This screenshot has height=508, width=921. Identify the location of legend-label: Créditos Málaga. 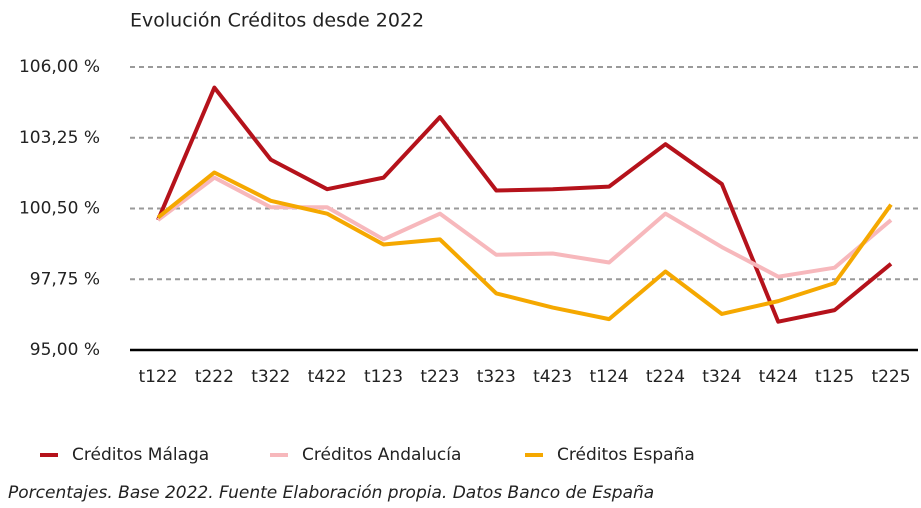
(140, 455).